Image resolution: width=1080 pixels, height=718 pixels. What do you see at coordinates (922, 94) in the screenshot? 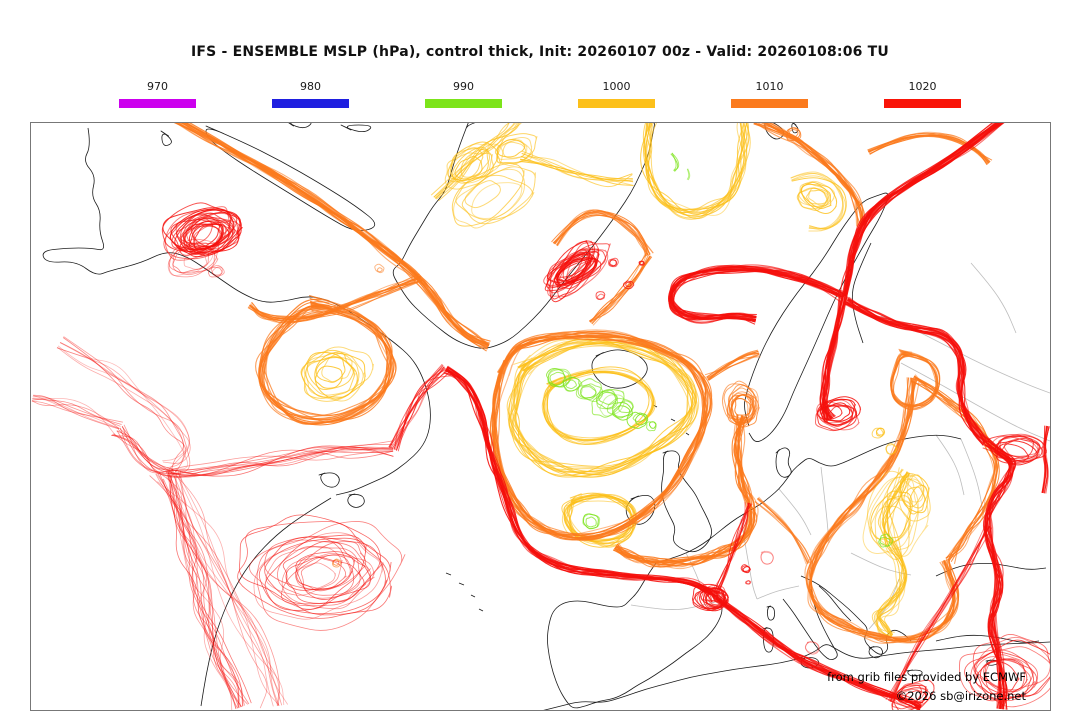
I see `legend-item-1020: 1020` at bounding box center [922, 94].